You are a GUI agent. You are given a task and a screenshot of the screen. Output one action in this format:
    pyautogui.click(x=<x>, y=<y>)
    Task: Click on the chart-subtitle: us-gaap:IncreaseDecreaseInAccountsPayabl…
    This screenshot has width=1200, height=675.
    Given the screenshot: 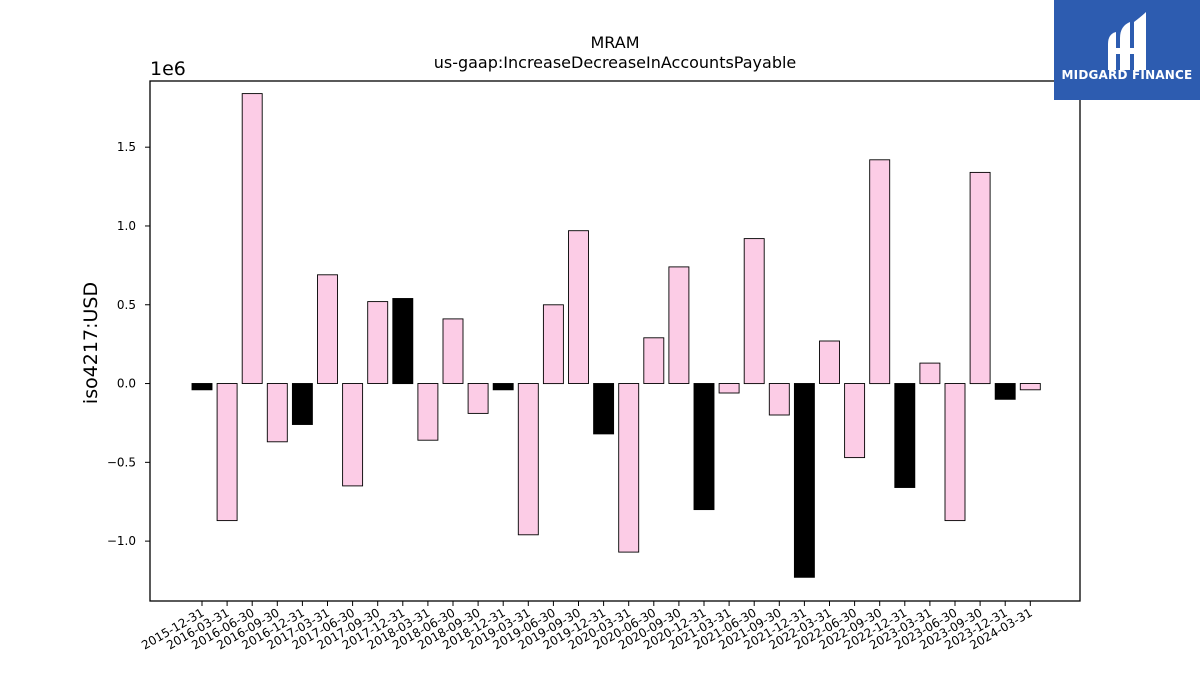 What is the action you would take?
    pyautogui.click(x=615, y=62)
    